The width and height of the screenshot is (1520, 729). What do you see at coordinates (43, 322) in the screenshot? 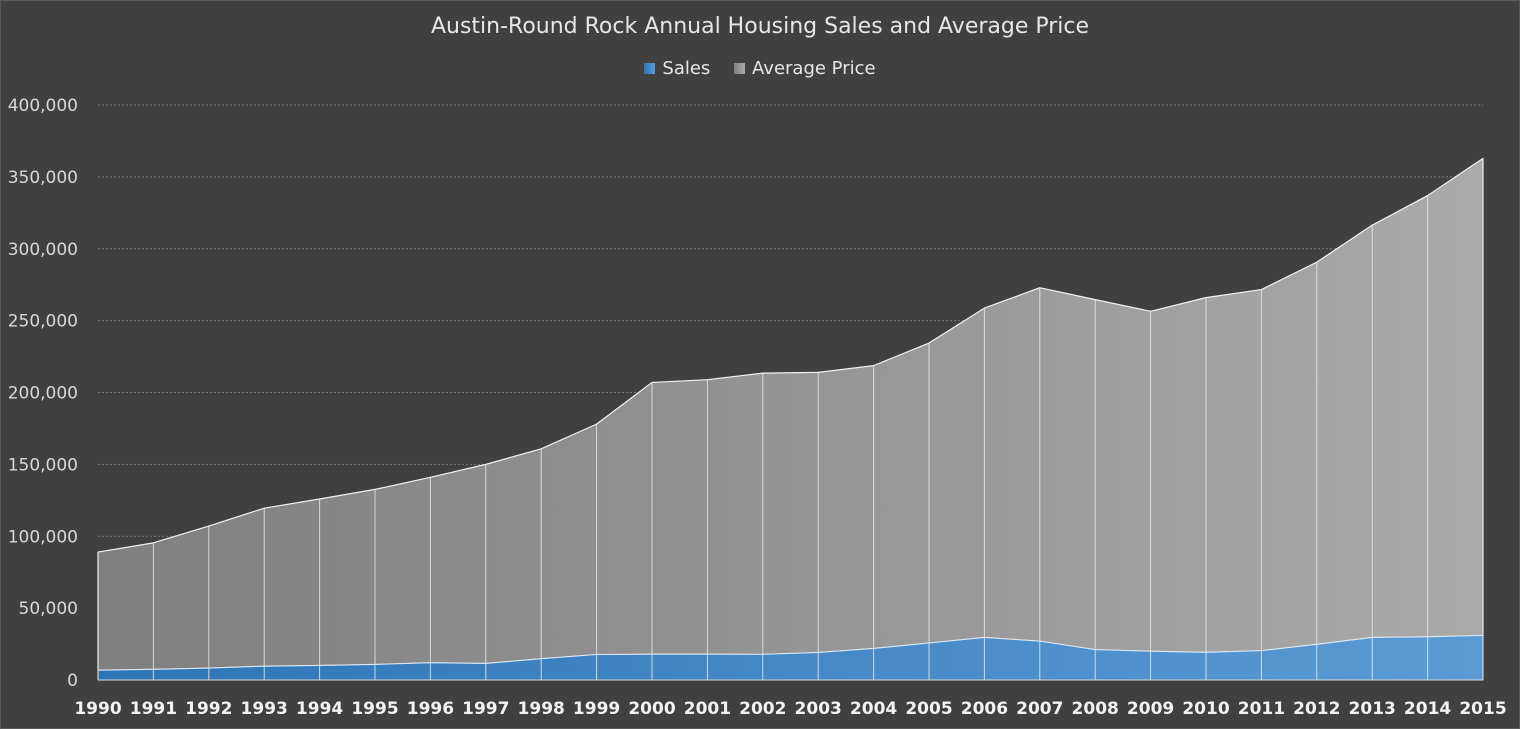
I see `y-tick-label: 250,000` at bounding box center [43, 322].